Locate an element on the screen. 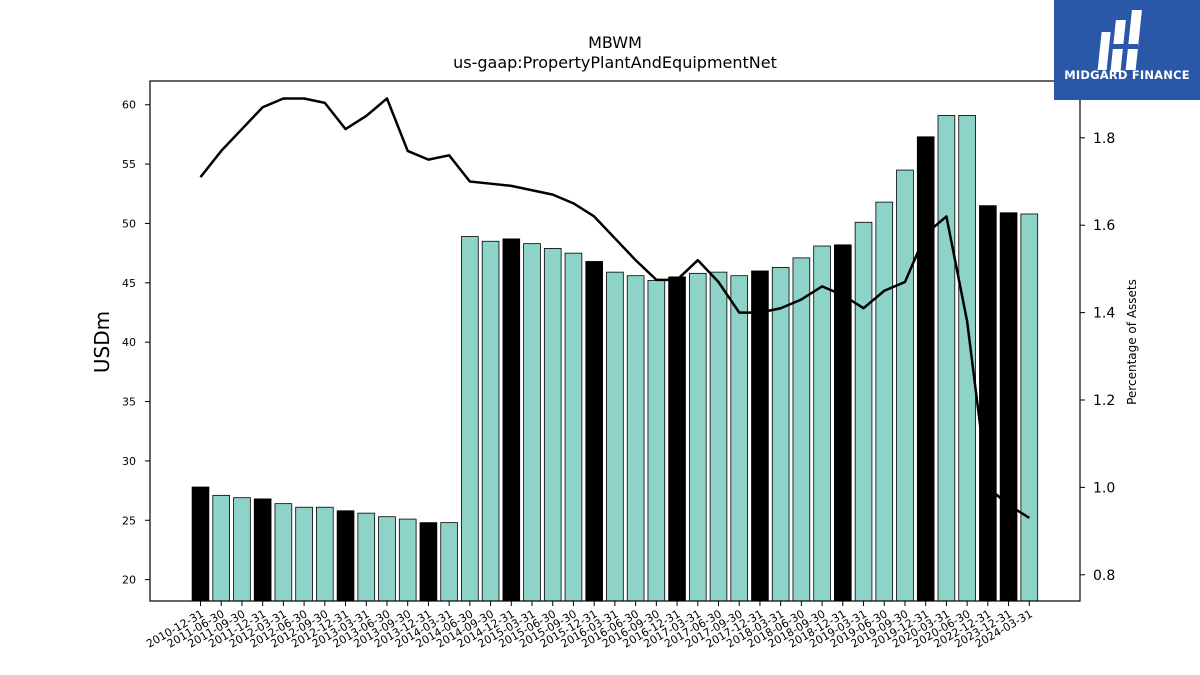  y-tick-label: 50 is located at coordinates (129, 223).